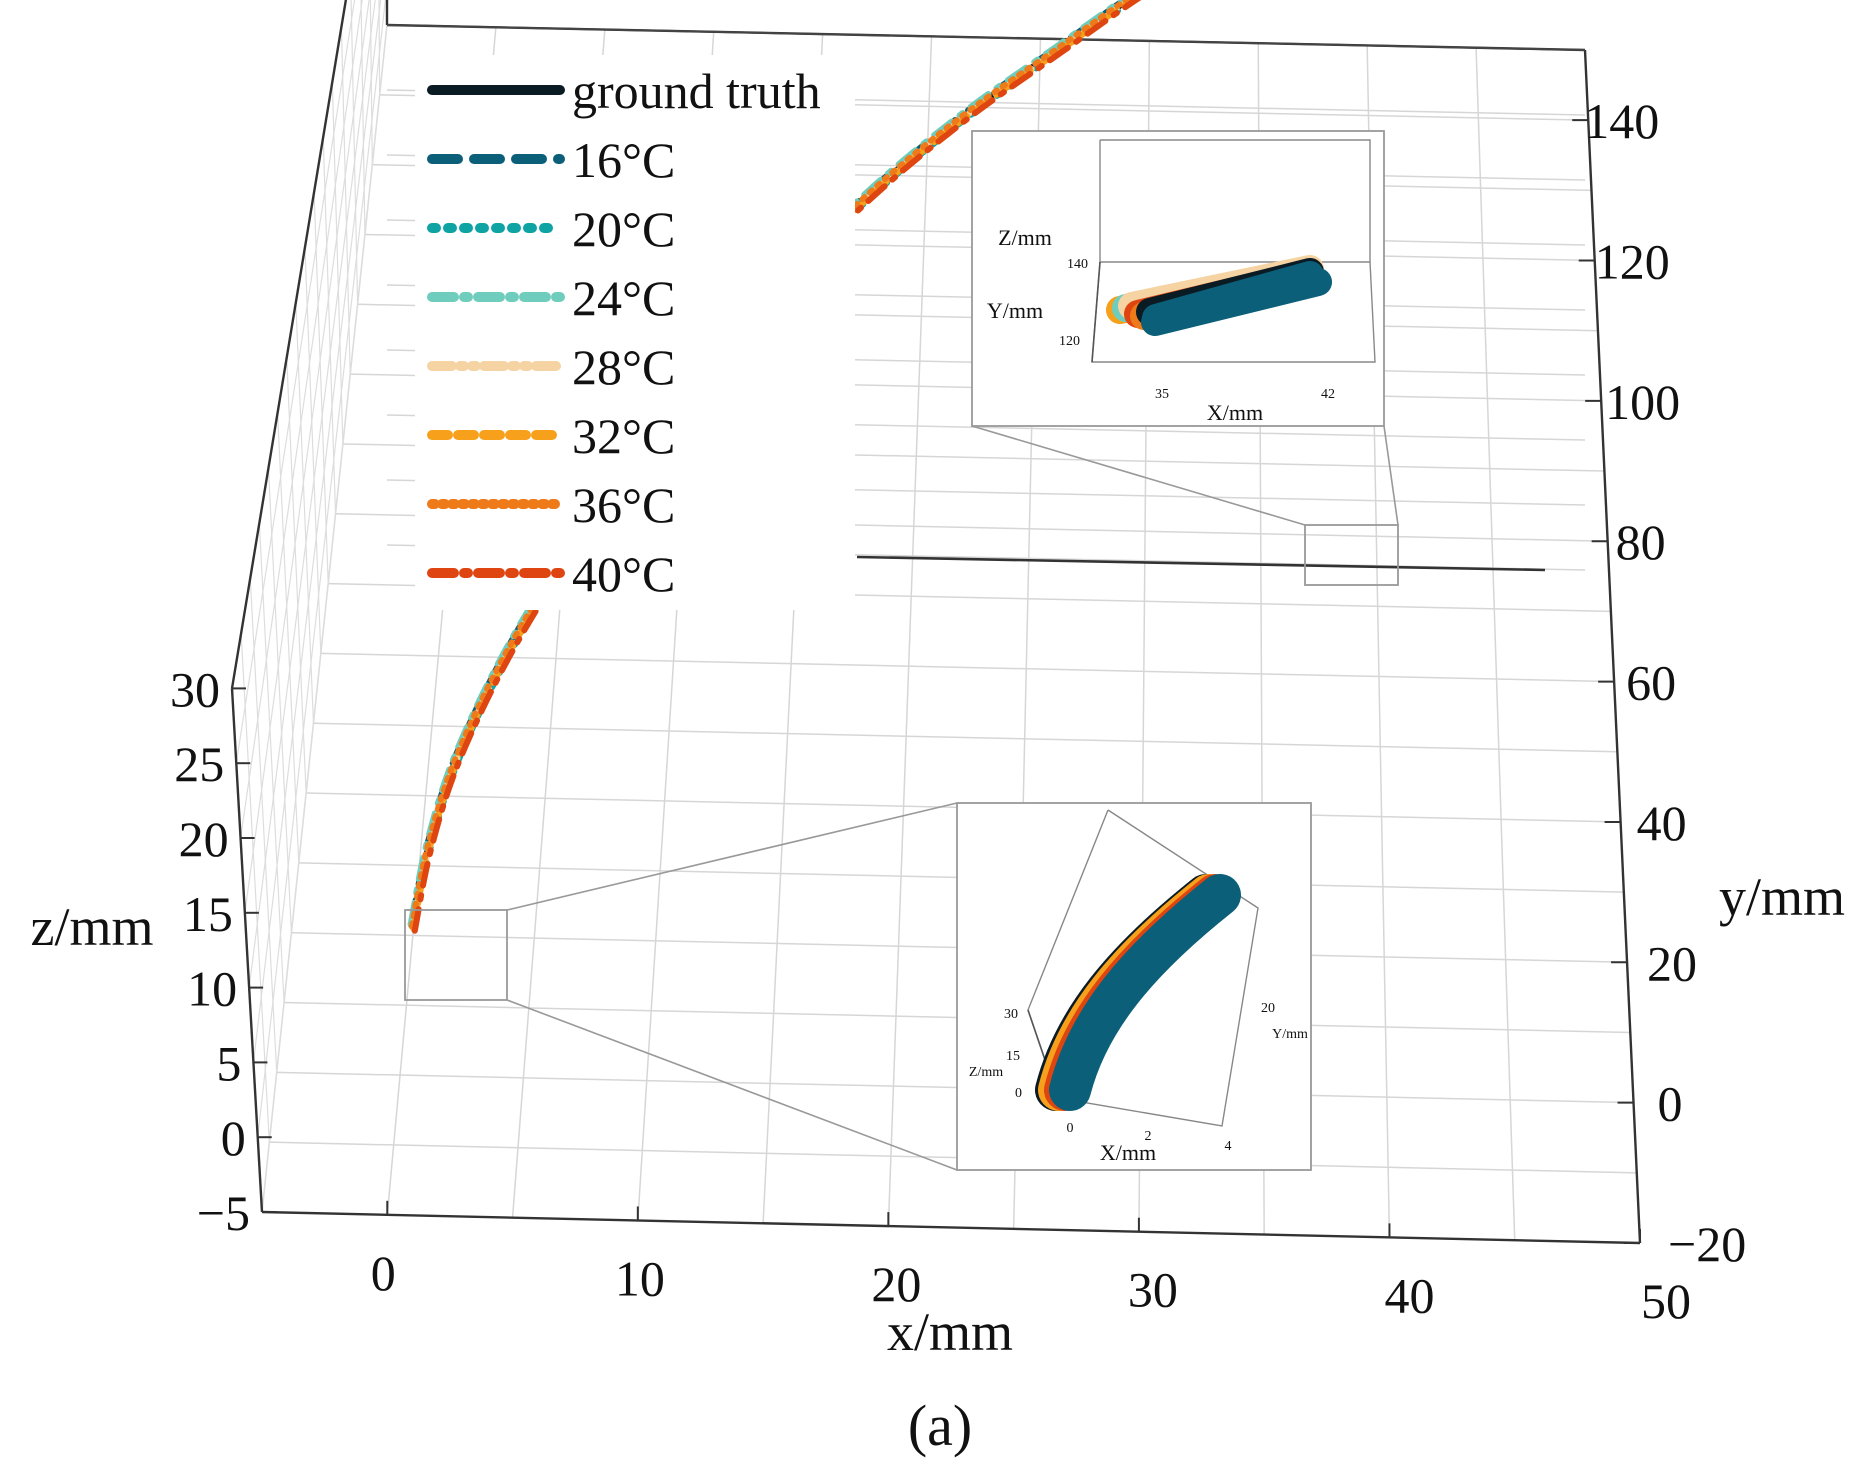  Describe the element at coordinates (208, 914) in the screenshot. I see `z-tick-label: 15` at that location.